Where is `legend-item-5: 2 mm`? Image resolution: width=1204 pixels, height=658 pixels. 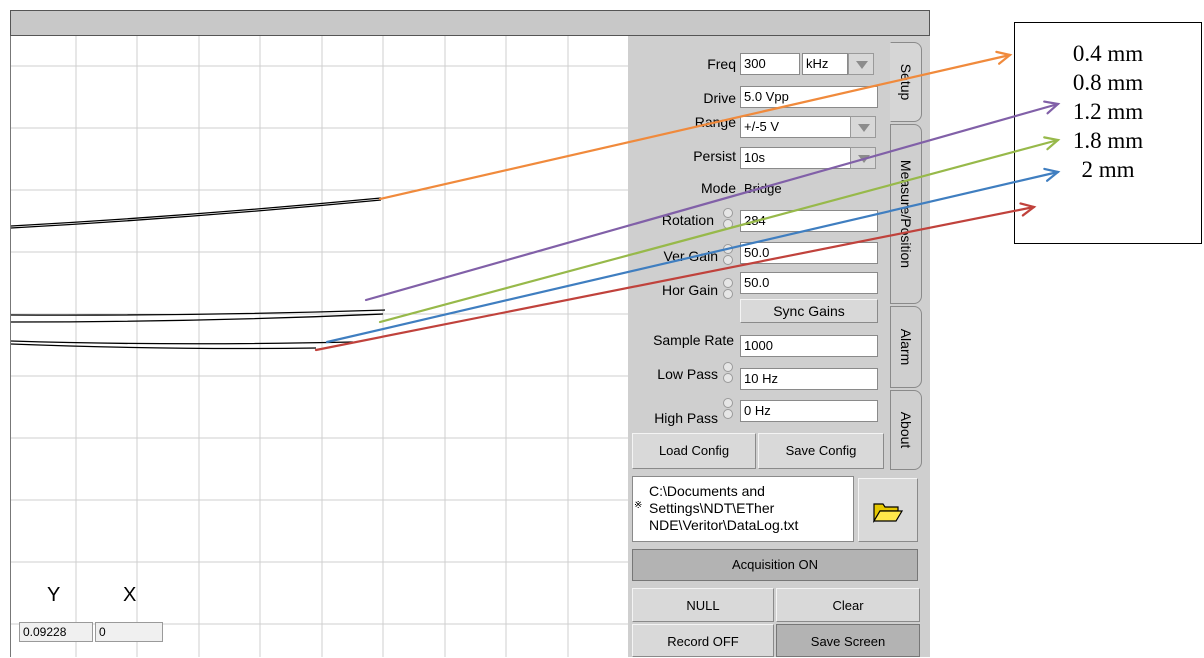
legend-item-5: 2 mm is located at coordinates (1108, 169).